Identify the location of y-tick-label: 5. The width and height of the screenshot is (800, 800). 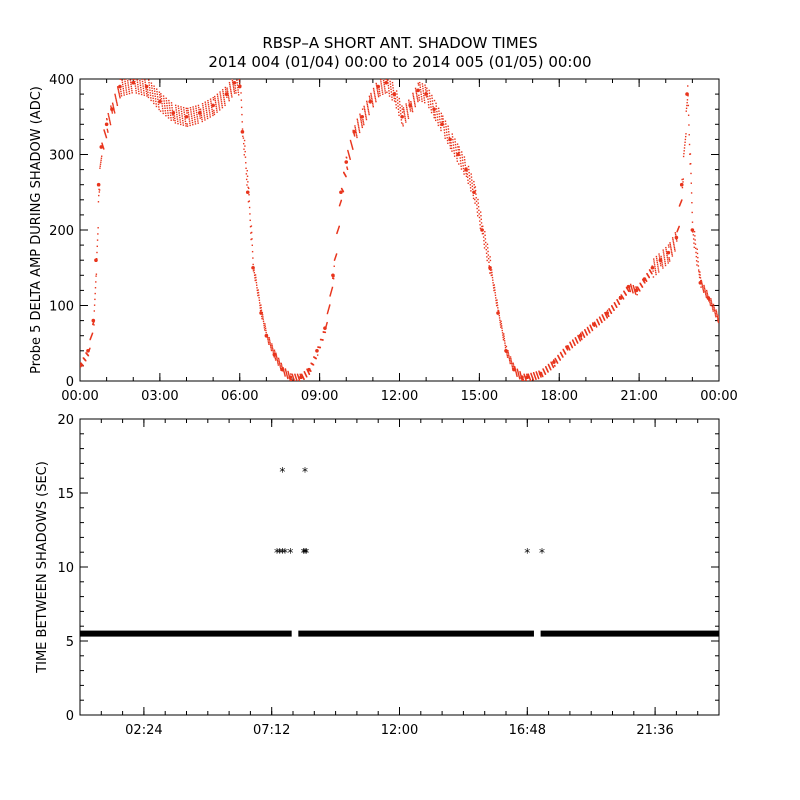
(70, 642).